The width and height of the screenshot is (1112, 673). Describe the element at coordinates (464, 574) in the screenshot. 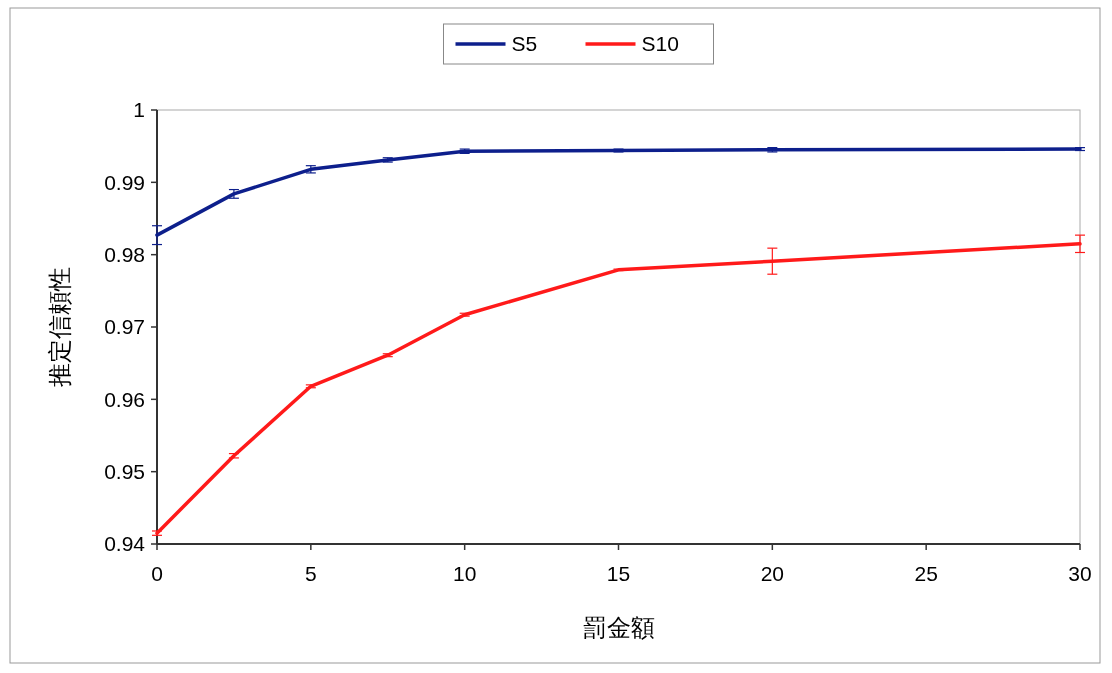

I see `x-tick-label: 10` at that location.